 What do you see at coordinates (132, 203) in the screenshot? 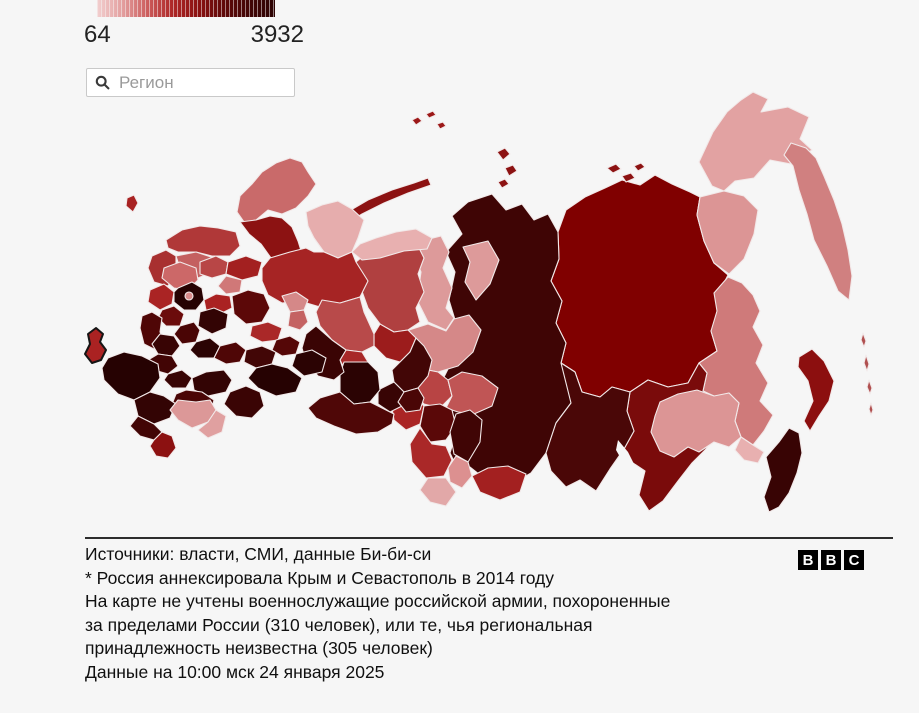
I see `region-kaliningrad` at bounding box center [132, 203].